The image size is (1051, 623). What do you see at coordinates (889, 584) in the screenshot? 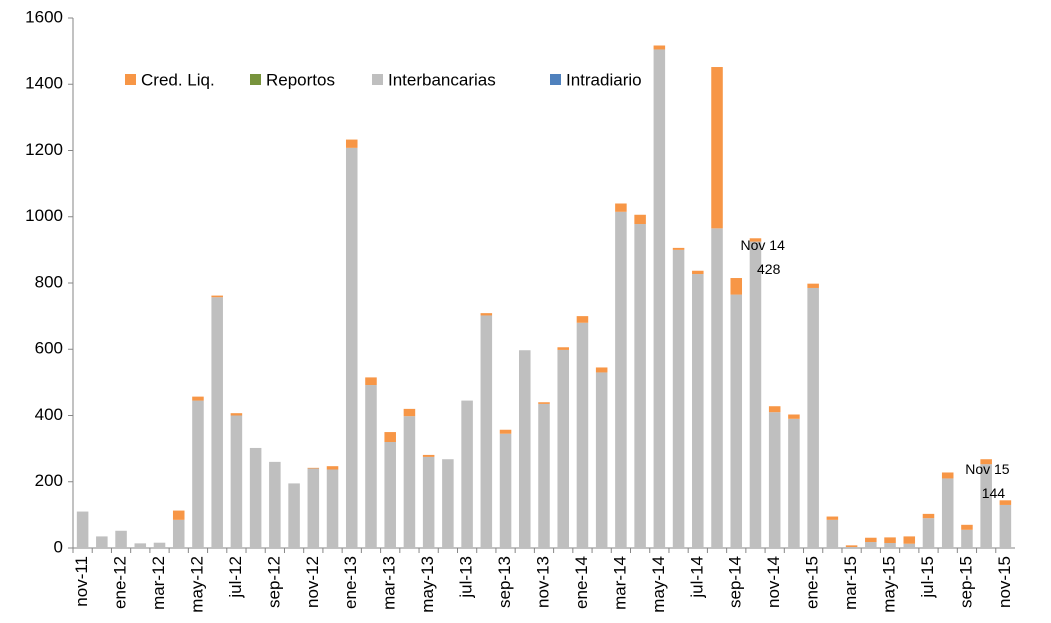
I see `x-tick-label: may-15` at bounding box center [889, 584].